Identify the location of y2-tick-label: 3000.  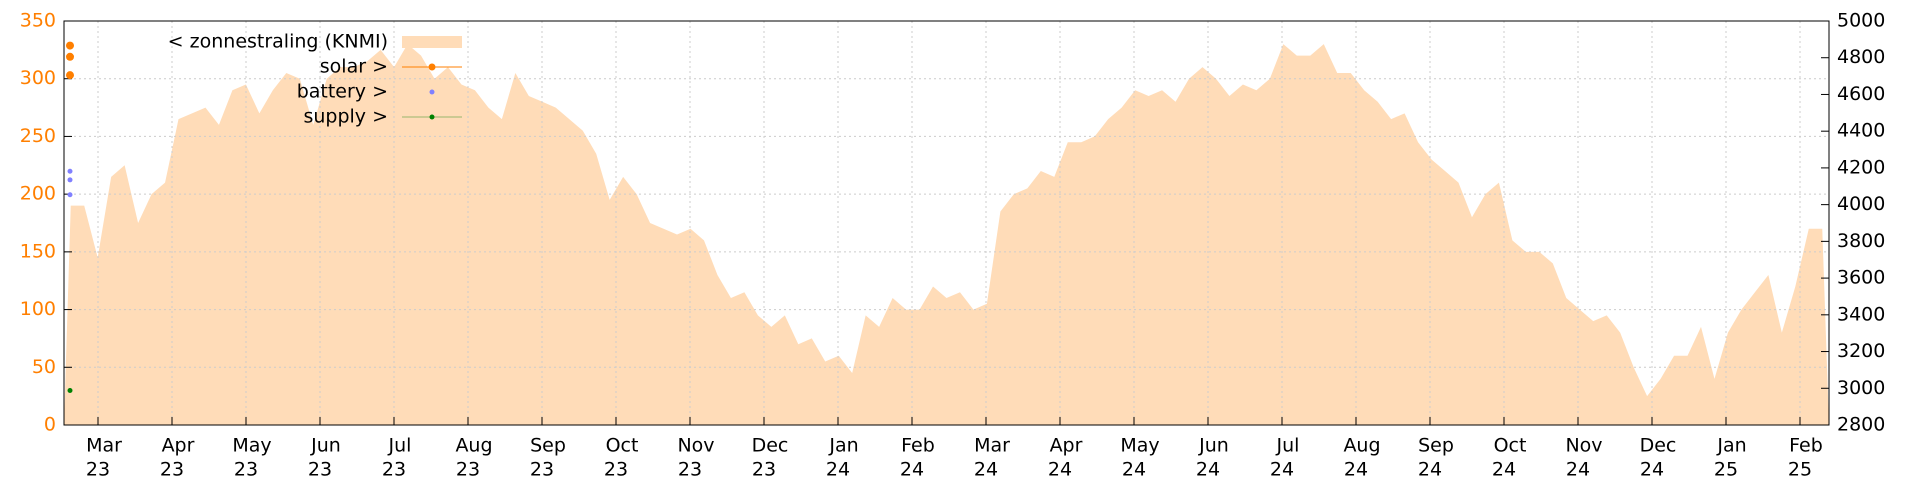
(1861, 388).